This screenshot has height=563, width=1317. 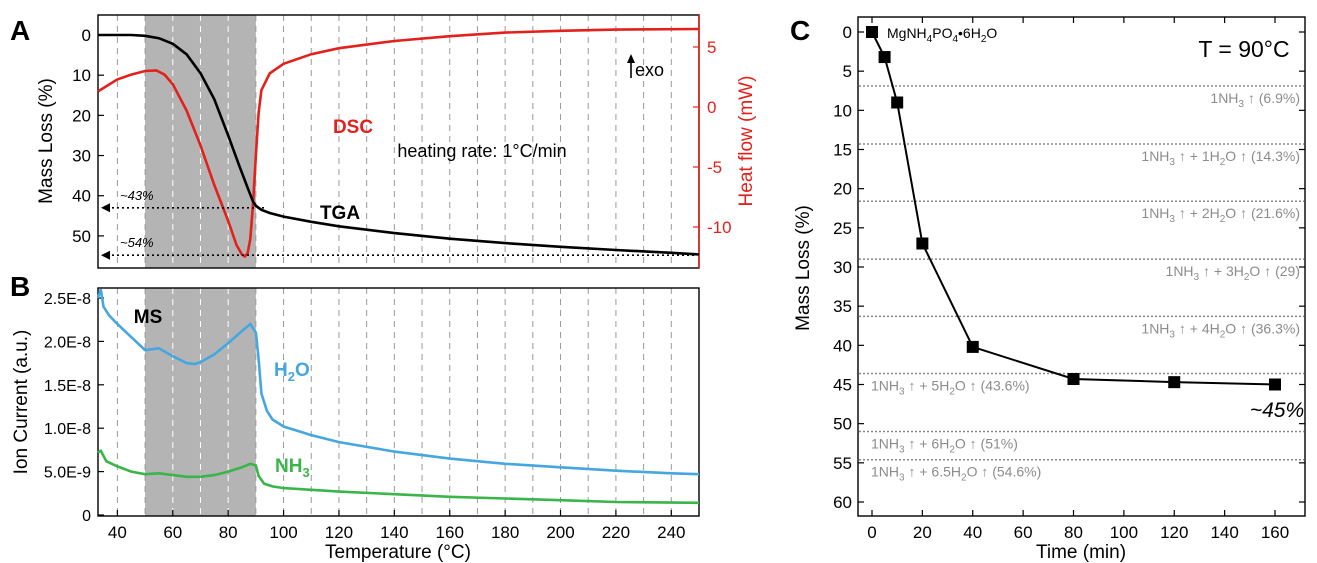 What do you see at coordinates (649, 70) in the screenshot?
I see `exo-label: exo` at bounding box center [649, 70].